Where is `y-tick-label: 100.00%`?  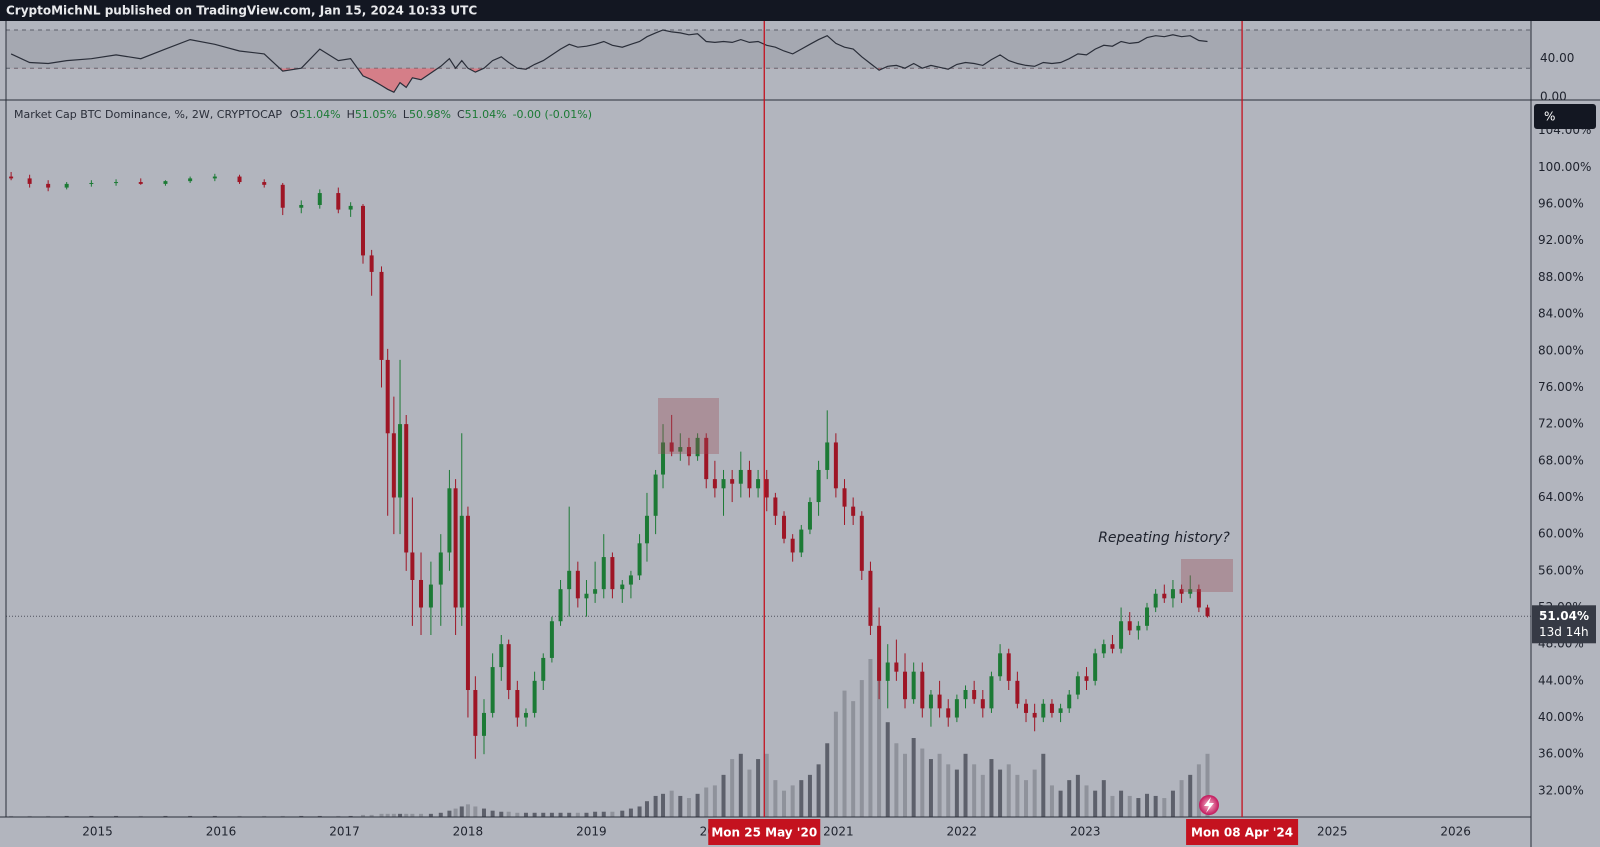 y-tick-label: 100.00% is located at coordinates (1564, 167).